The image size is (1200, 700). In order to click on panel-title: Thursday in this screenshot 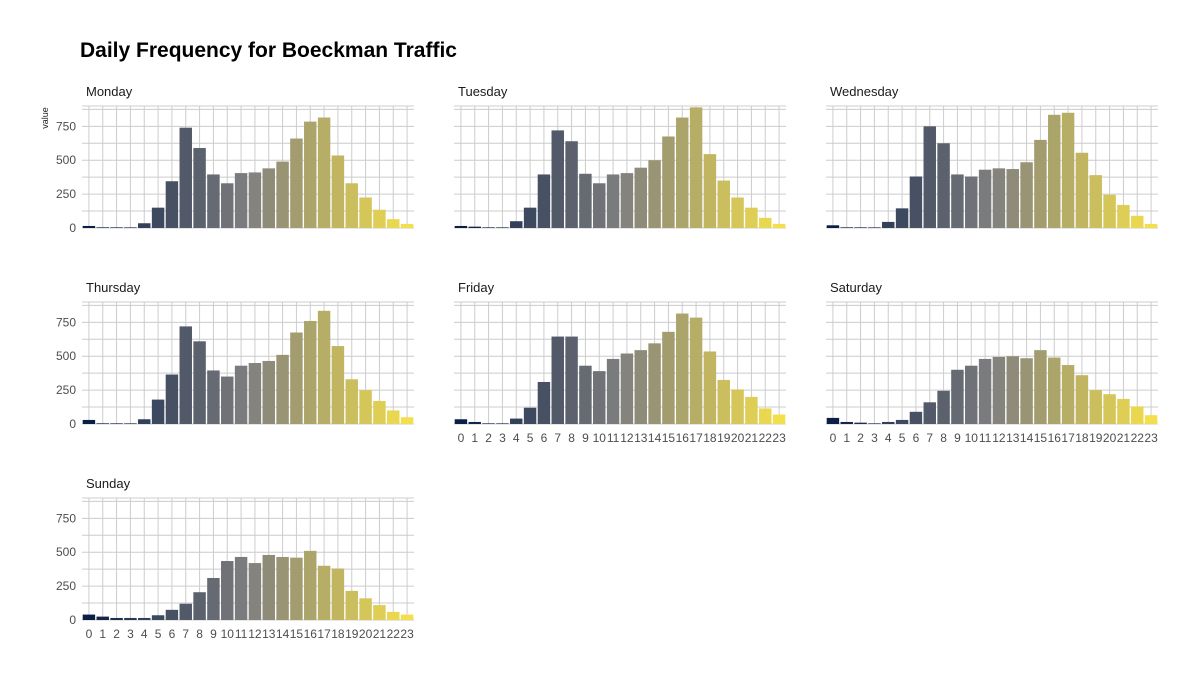, I will do `click(113, 287)`.